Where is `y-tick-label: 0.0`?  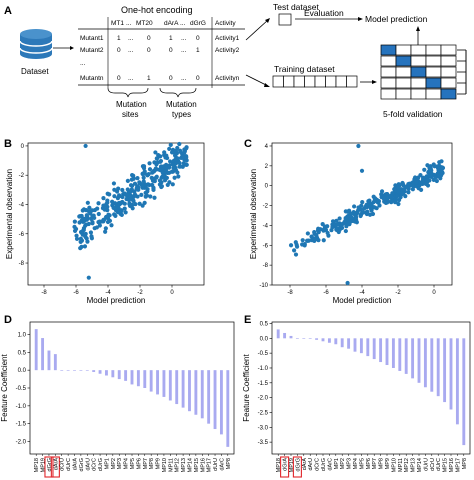 y-tick-label: 0.0 is located at coordinates (264, 339).